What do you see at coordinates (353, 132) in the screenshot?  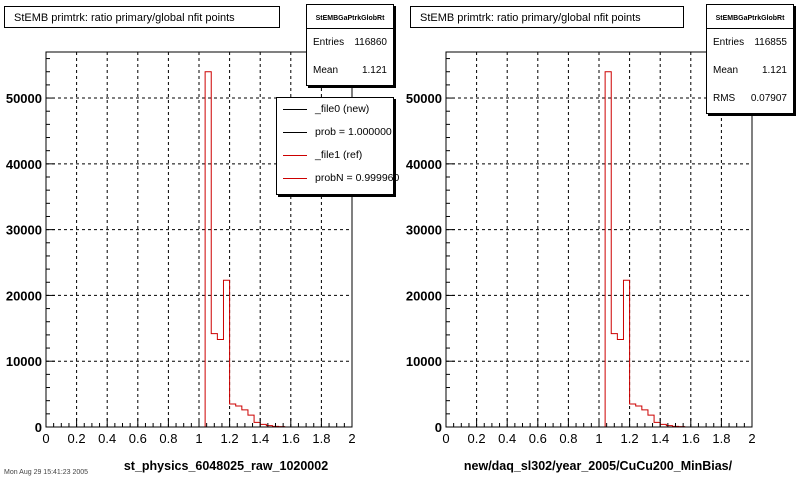 I see `legend-label: prob = 1.000000` at bounding box center [353, 132].